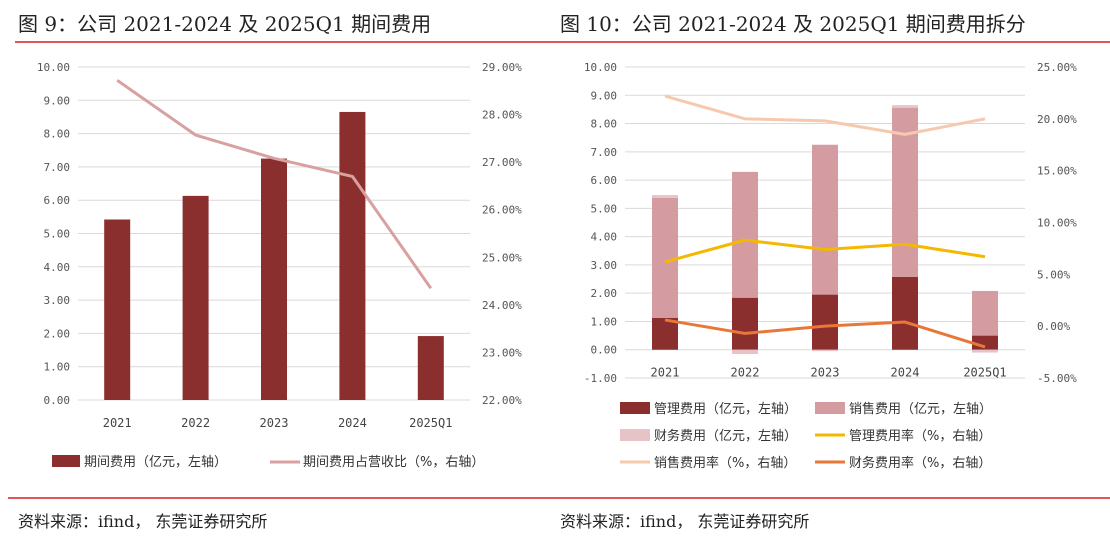  Describe the element at coordinates (825, 115) in the screenshot. I see `line-sales-rate` at that location.